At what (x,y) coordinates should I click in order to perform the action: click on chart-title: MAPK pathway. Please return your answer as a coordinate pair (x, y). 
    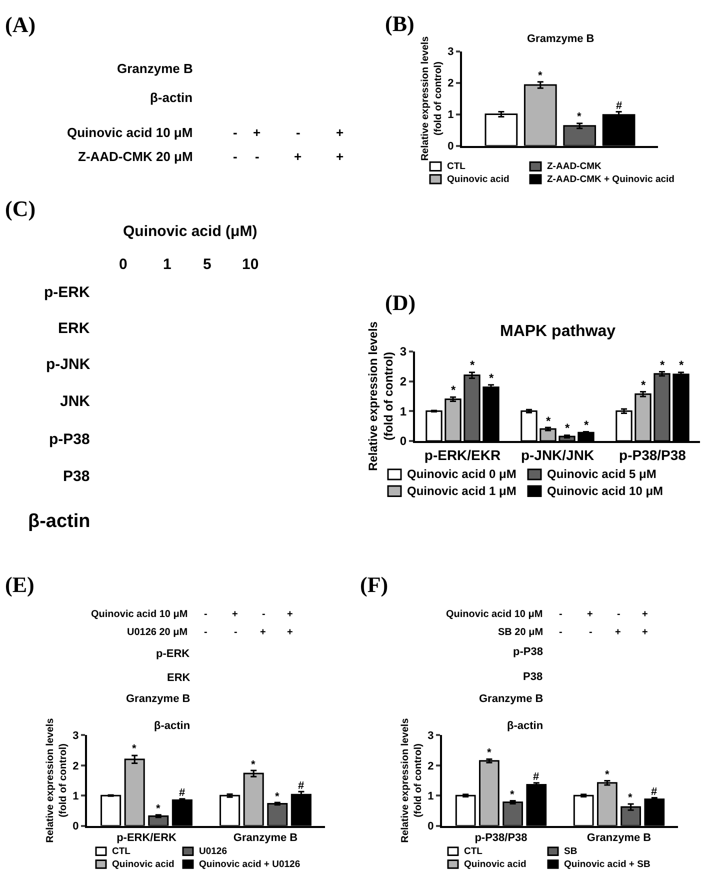
    Looking at the image, I should click on (558, 331).